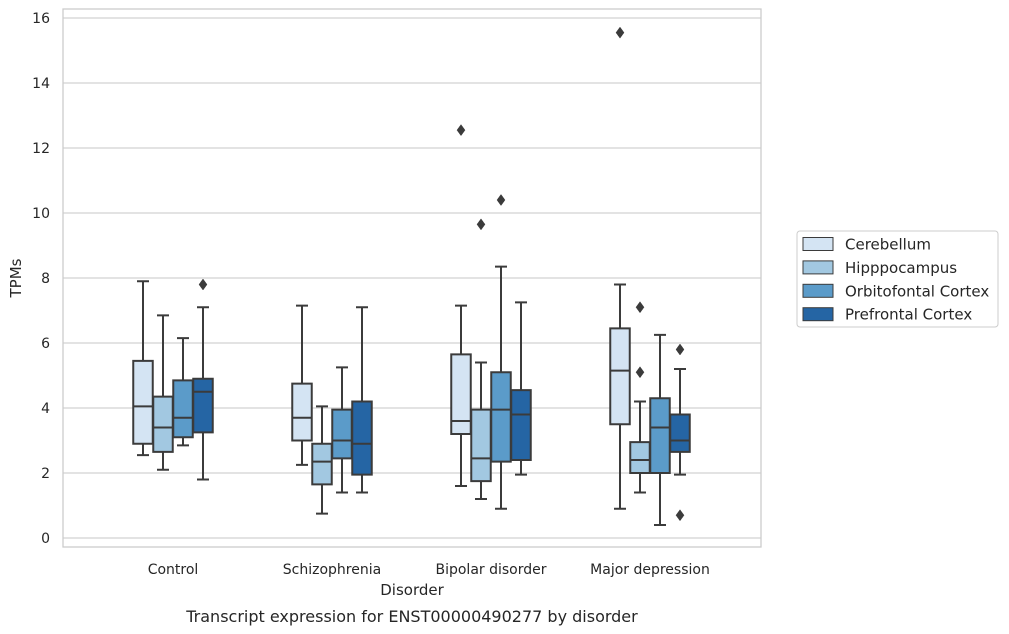 Image resolution: width=1009 pixels, height=634 pixels. I want to click on y-tick-label: 10, so click(41, 214).